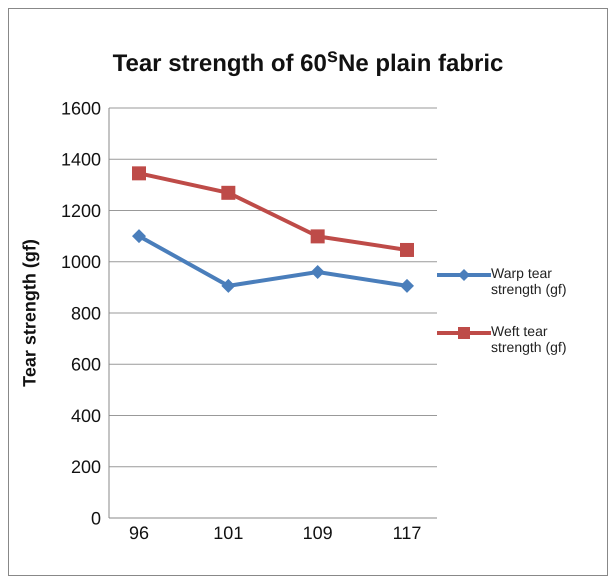 The width and height of the screenshot is (616, 584). Describe the element at coordinates (139, 532) in the screenshot. I see `x-tick-label: 96` at that location.